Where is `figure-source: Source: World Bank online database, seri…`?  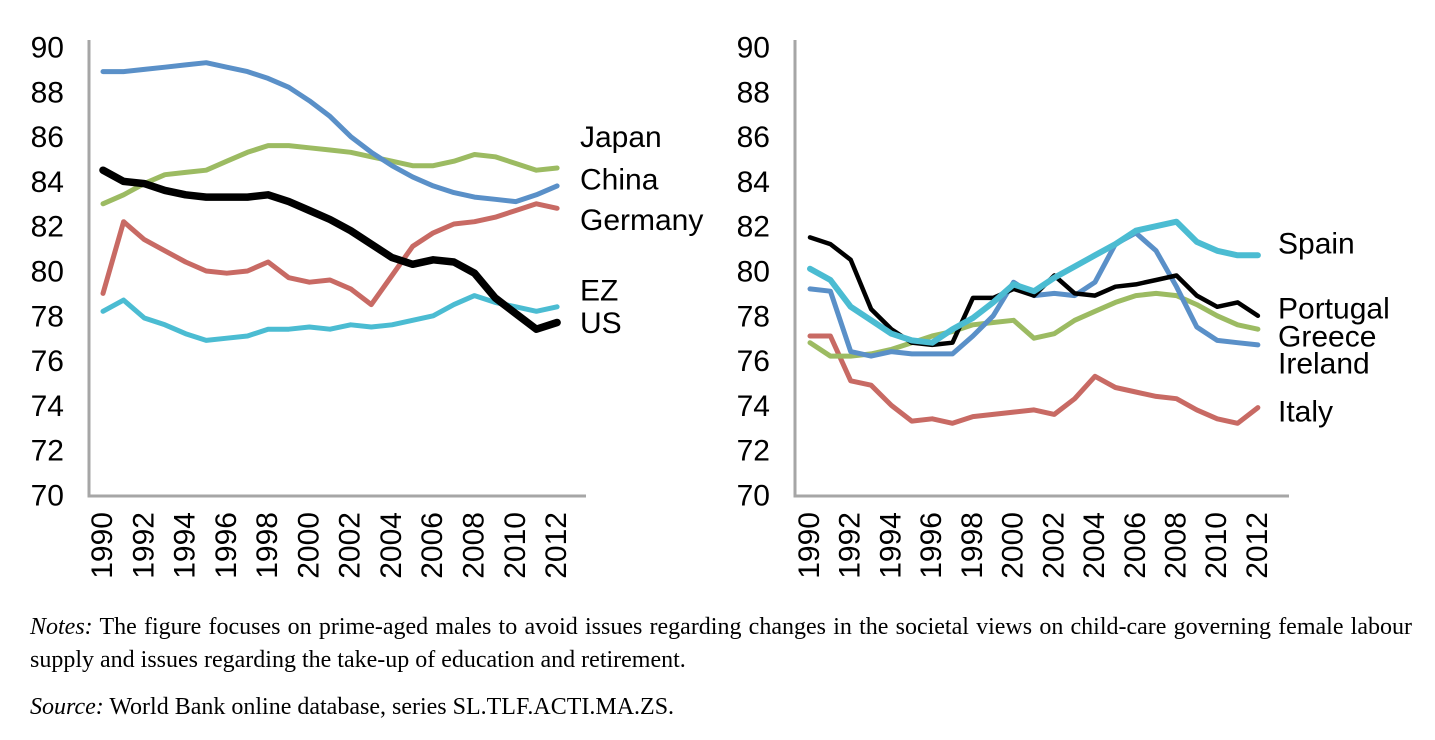
figure-source: Source: World Bank online database, seri… is located at coordinates (721, 707).